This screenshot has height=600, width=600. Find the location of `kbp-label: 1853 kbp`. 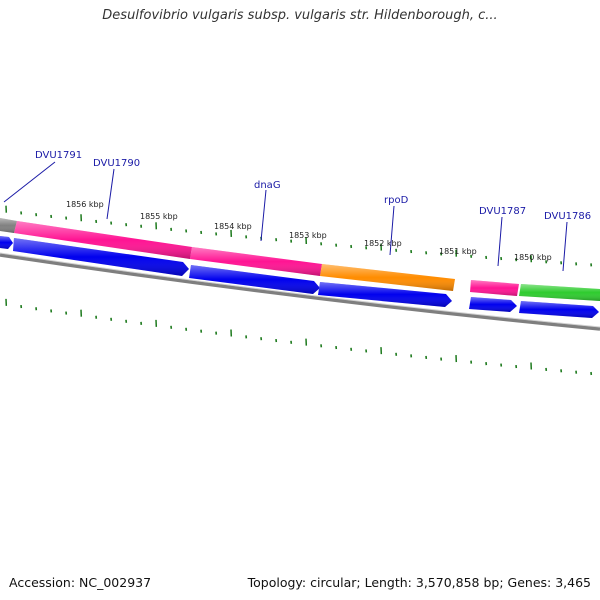

kbp-label: 1853 kbp is located at coordinates (308, 235).